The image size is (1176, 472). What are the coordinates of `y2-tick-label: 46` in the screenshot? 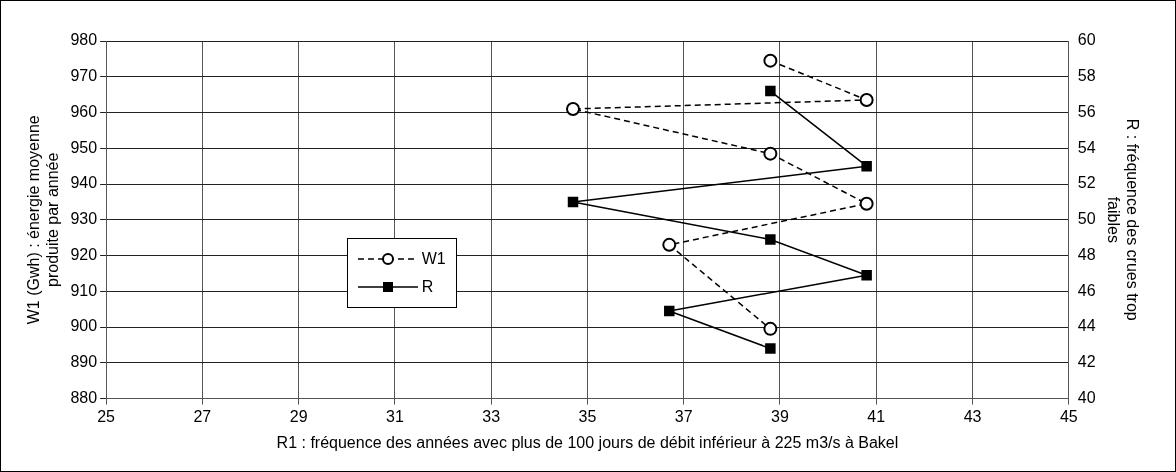 It's located at (1086, 290).